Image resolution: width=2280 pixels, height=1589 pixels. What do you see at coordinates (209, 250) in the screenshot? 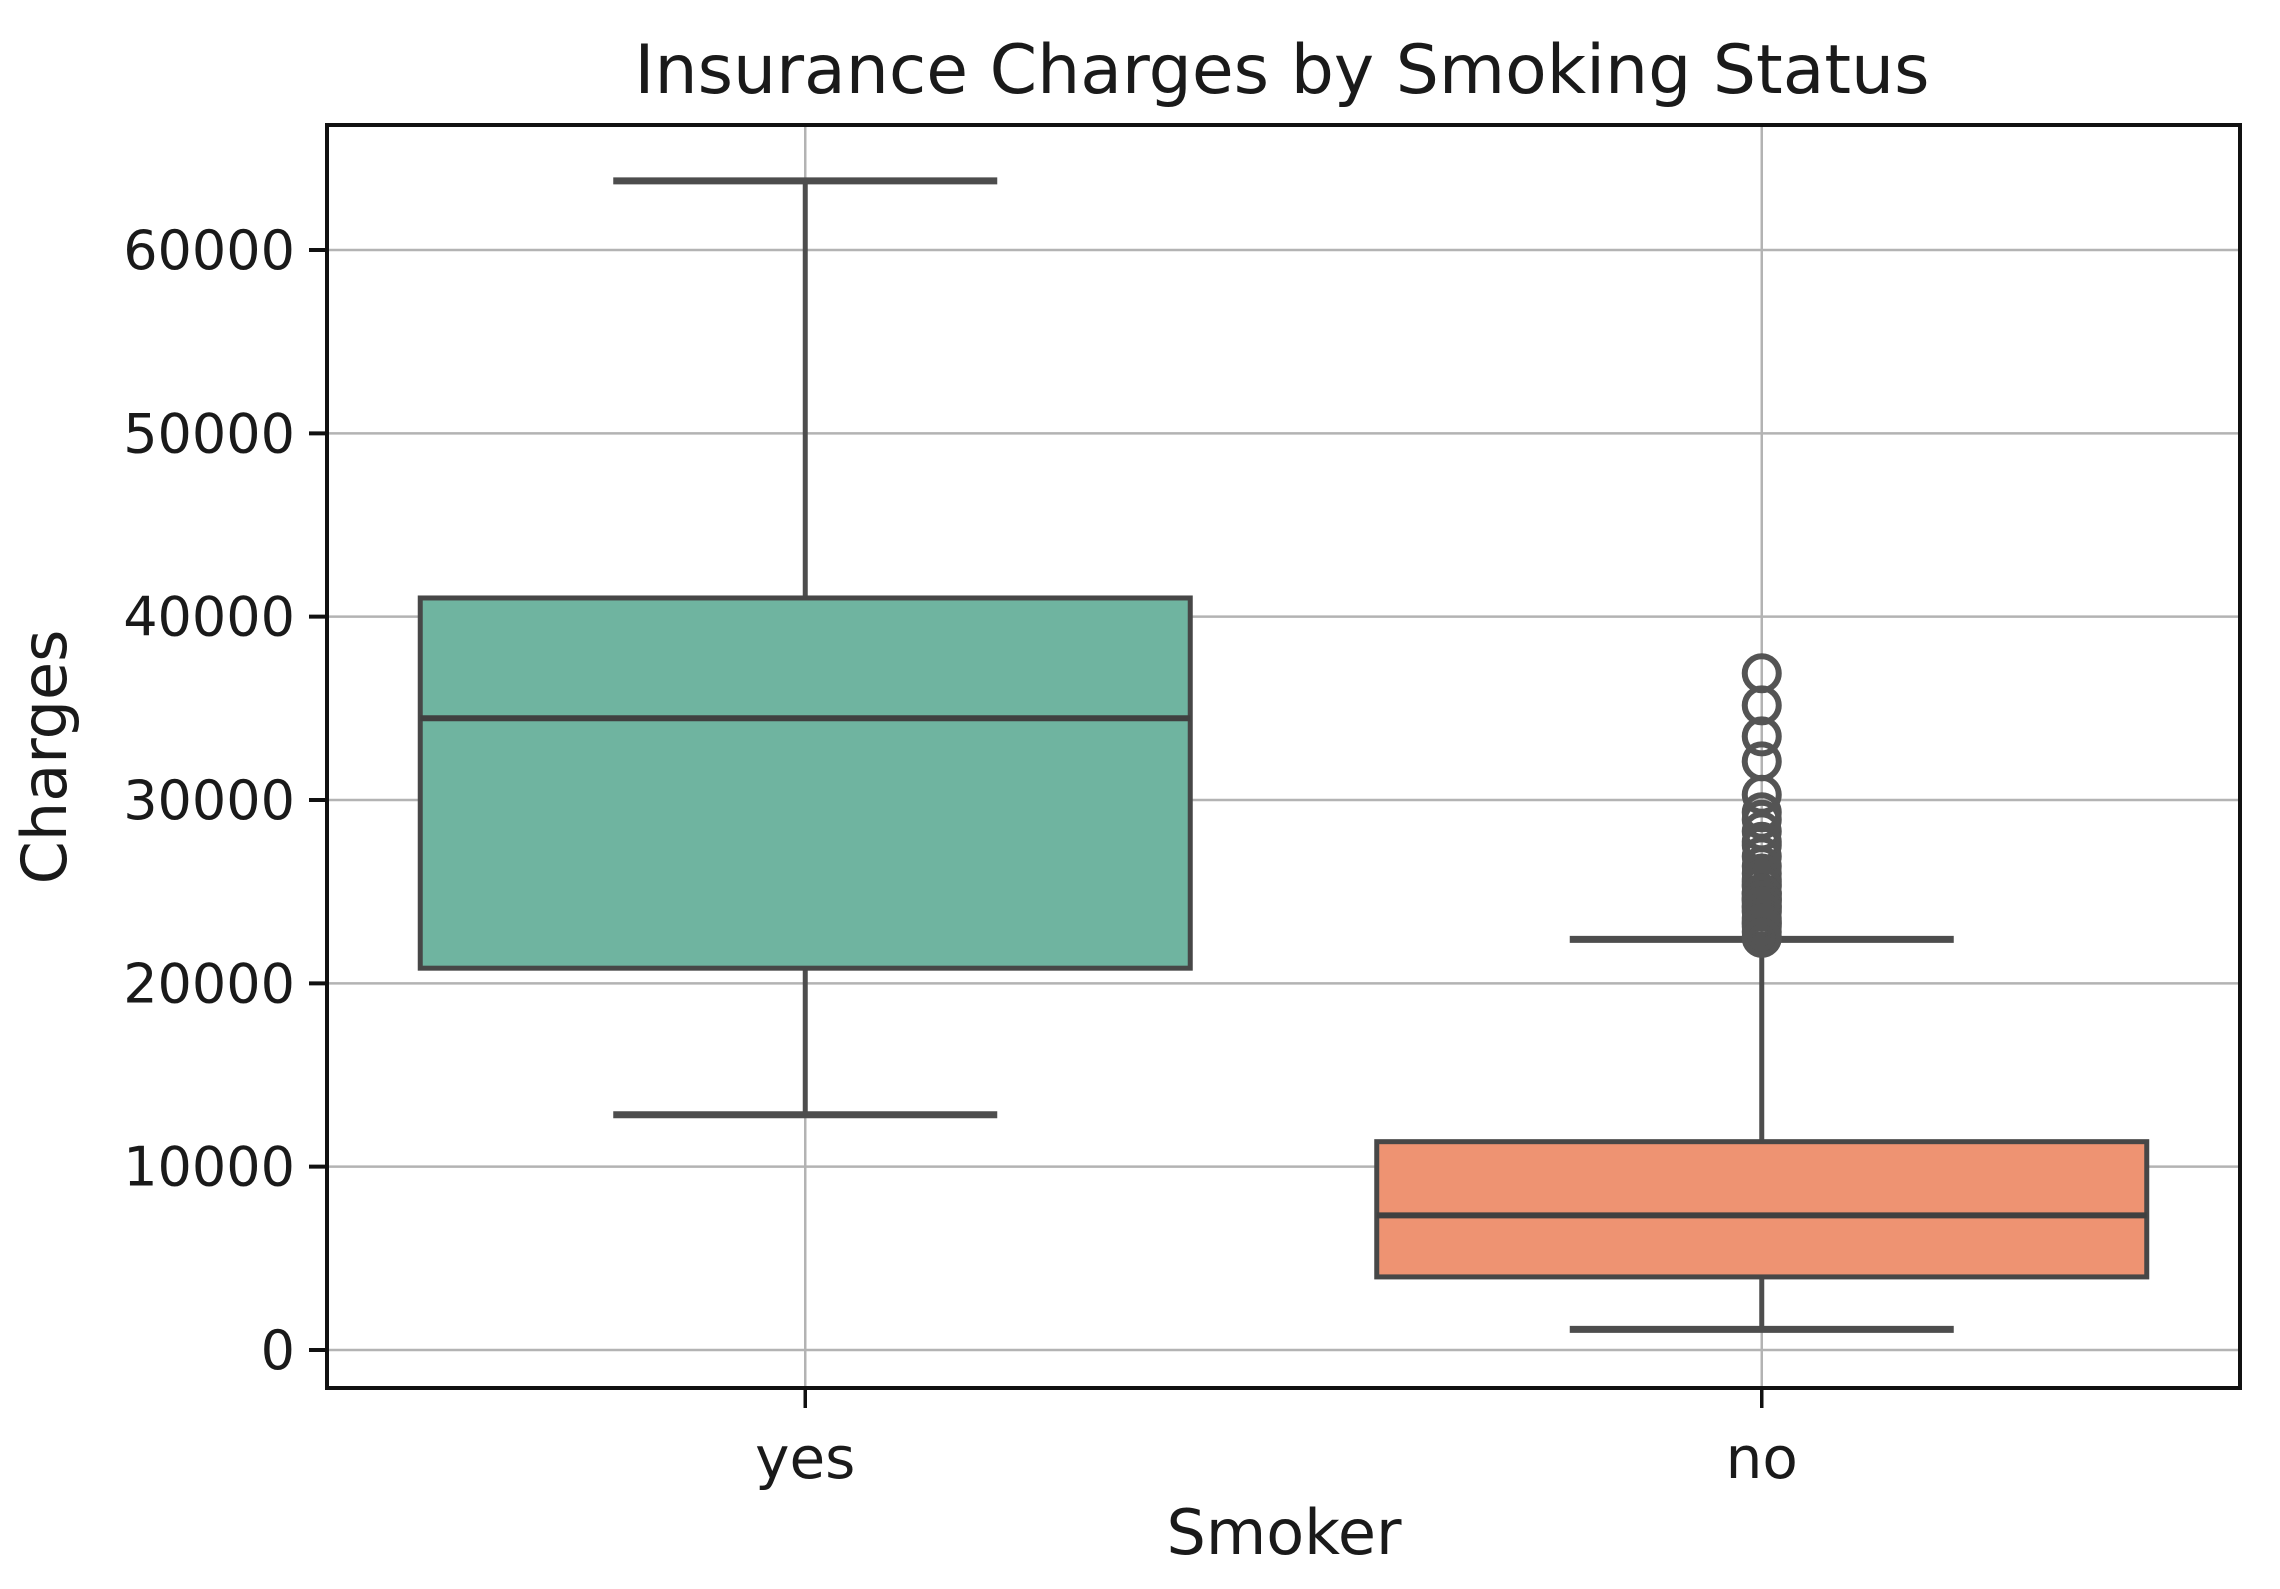
I see `y-tick-label: 60000` at bounding box center [209, 250].